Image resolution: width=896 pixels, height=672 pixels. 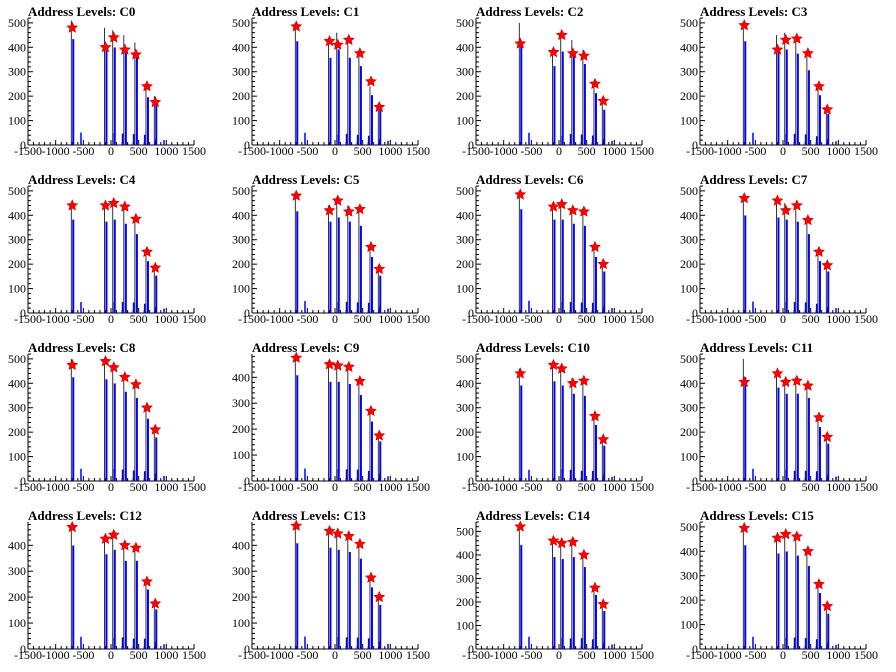 What do you see at coordinates (504, 655) in the screenshot?
I see `x-tick-label: -1000` at bounding box center [504, 655].